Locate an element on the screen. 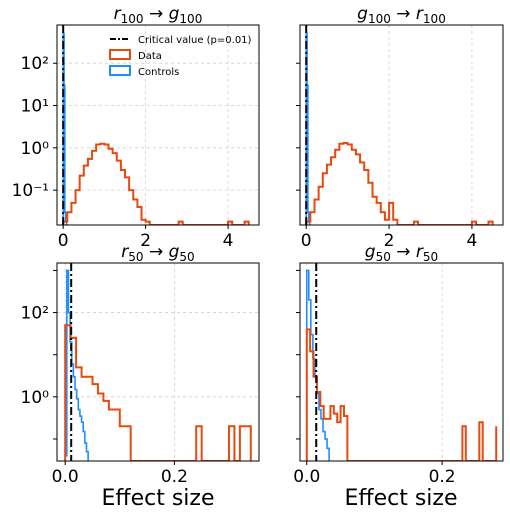 The width and height of the screenshot is (510, 517). legend-data-swatch is located at coordinates (120, 54).